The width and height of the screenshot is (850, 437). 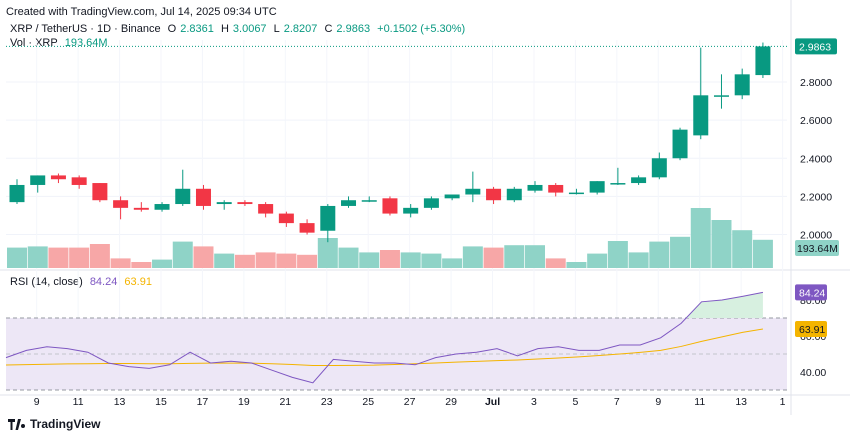 What do you see at coordinates (224, 29) in the screenshot?
I see `high-label: H` at bounding box center [224, 29].